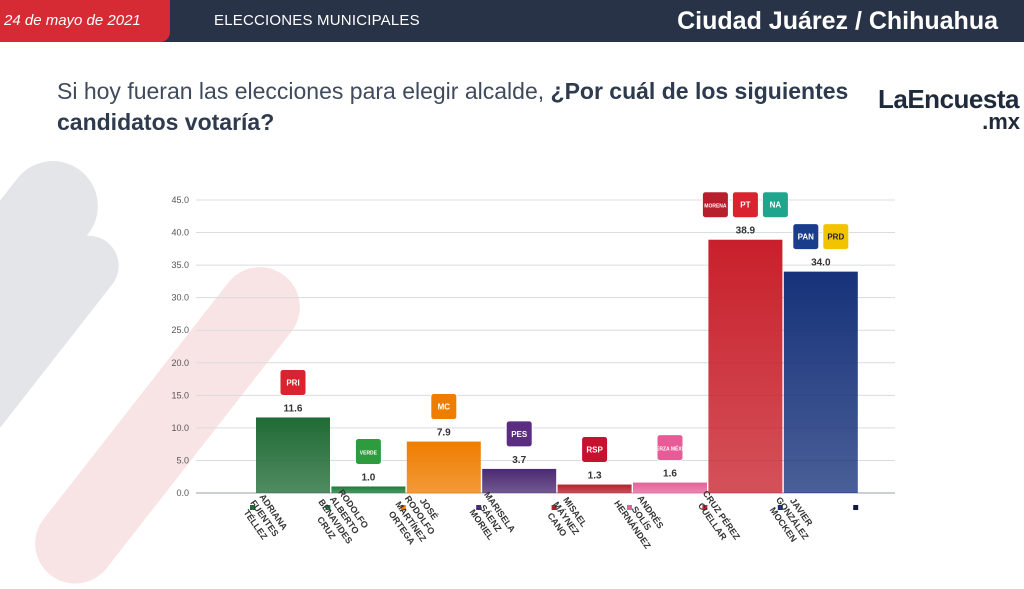  I want to click on brand-logo: LaEncuesta .mx, so click(951, 109).